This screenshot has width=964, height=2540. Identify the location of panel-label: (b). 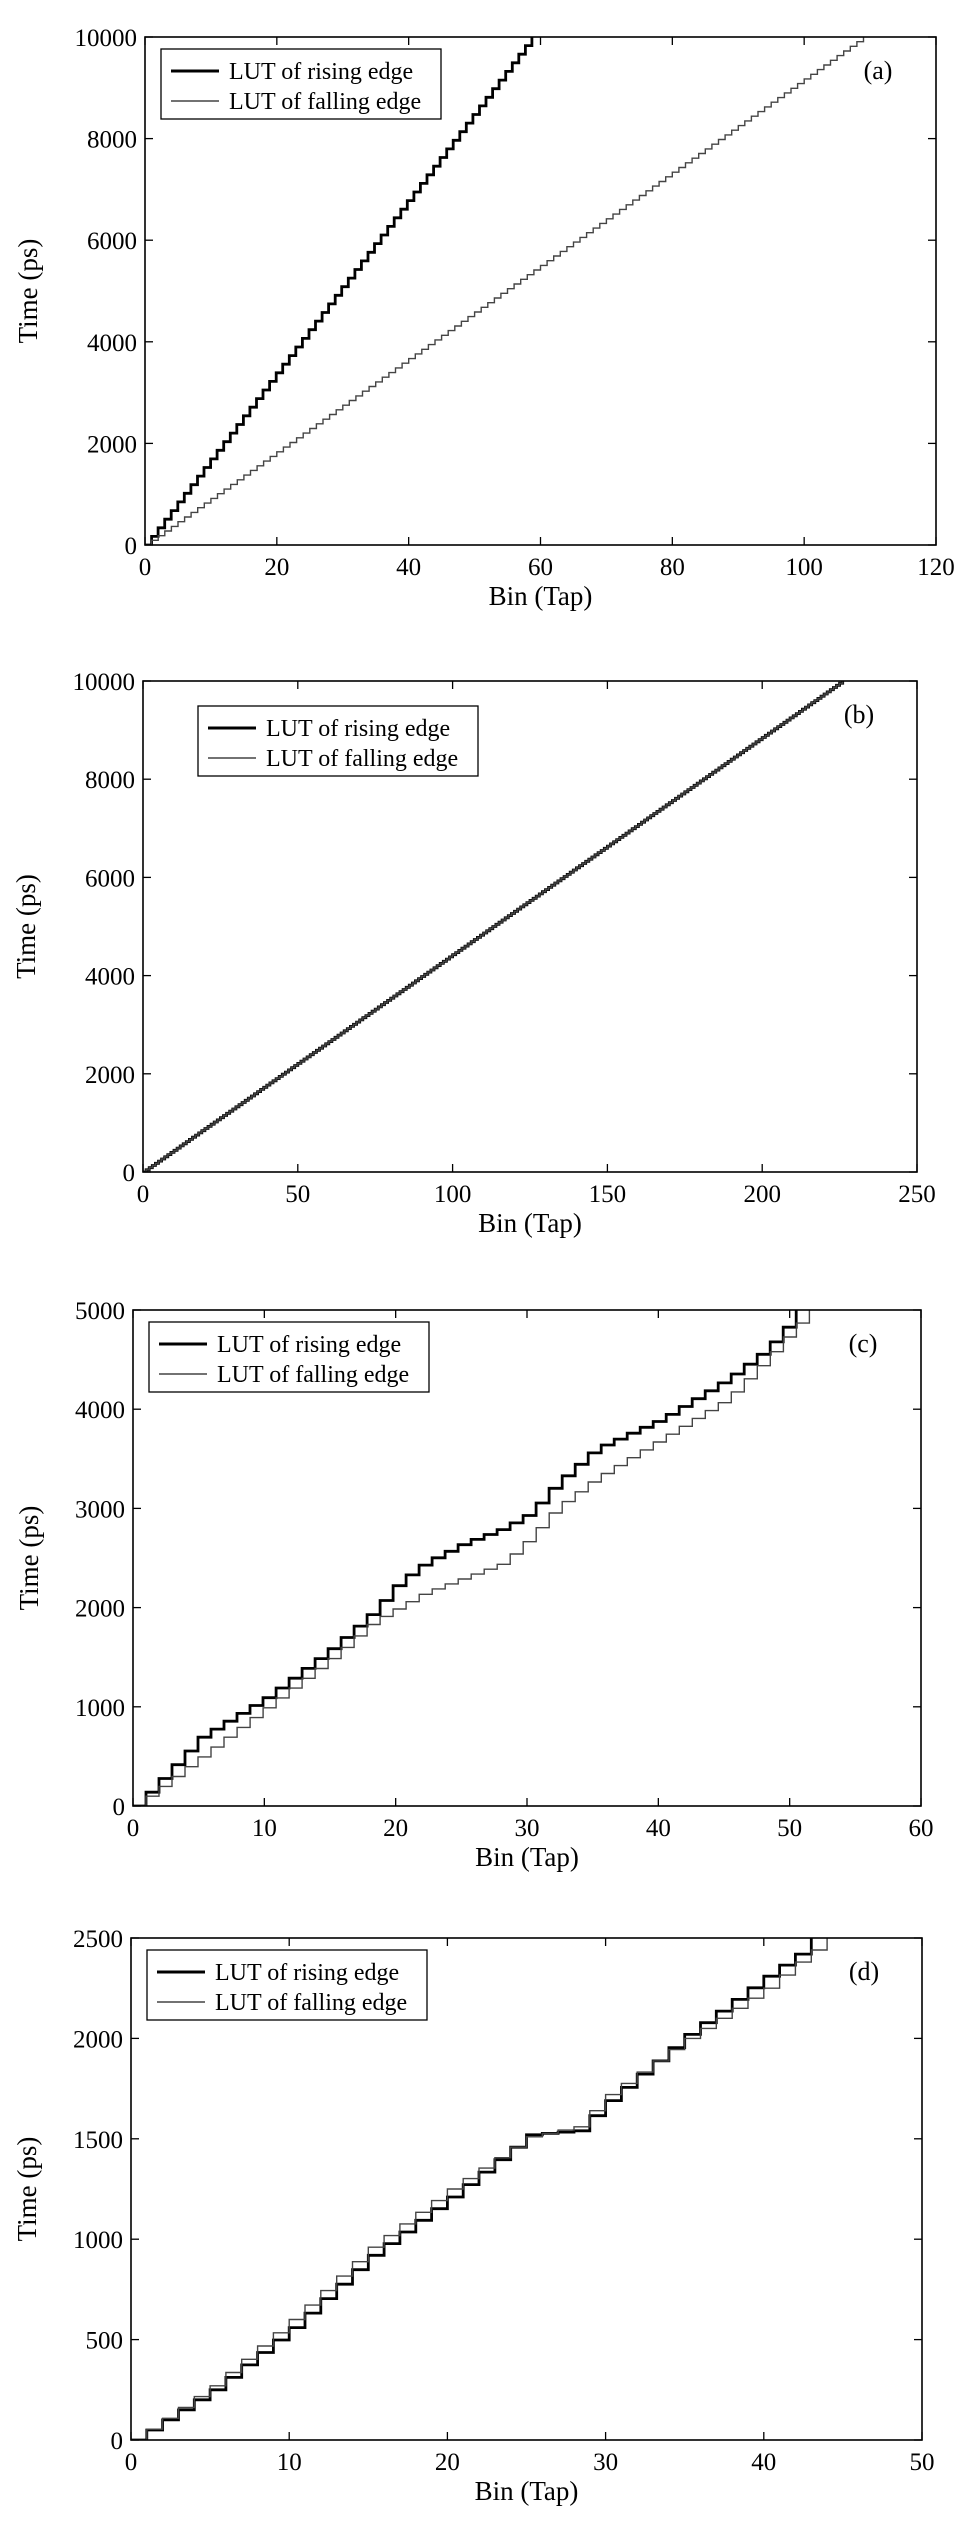
(859, 714).